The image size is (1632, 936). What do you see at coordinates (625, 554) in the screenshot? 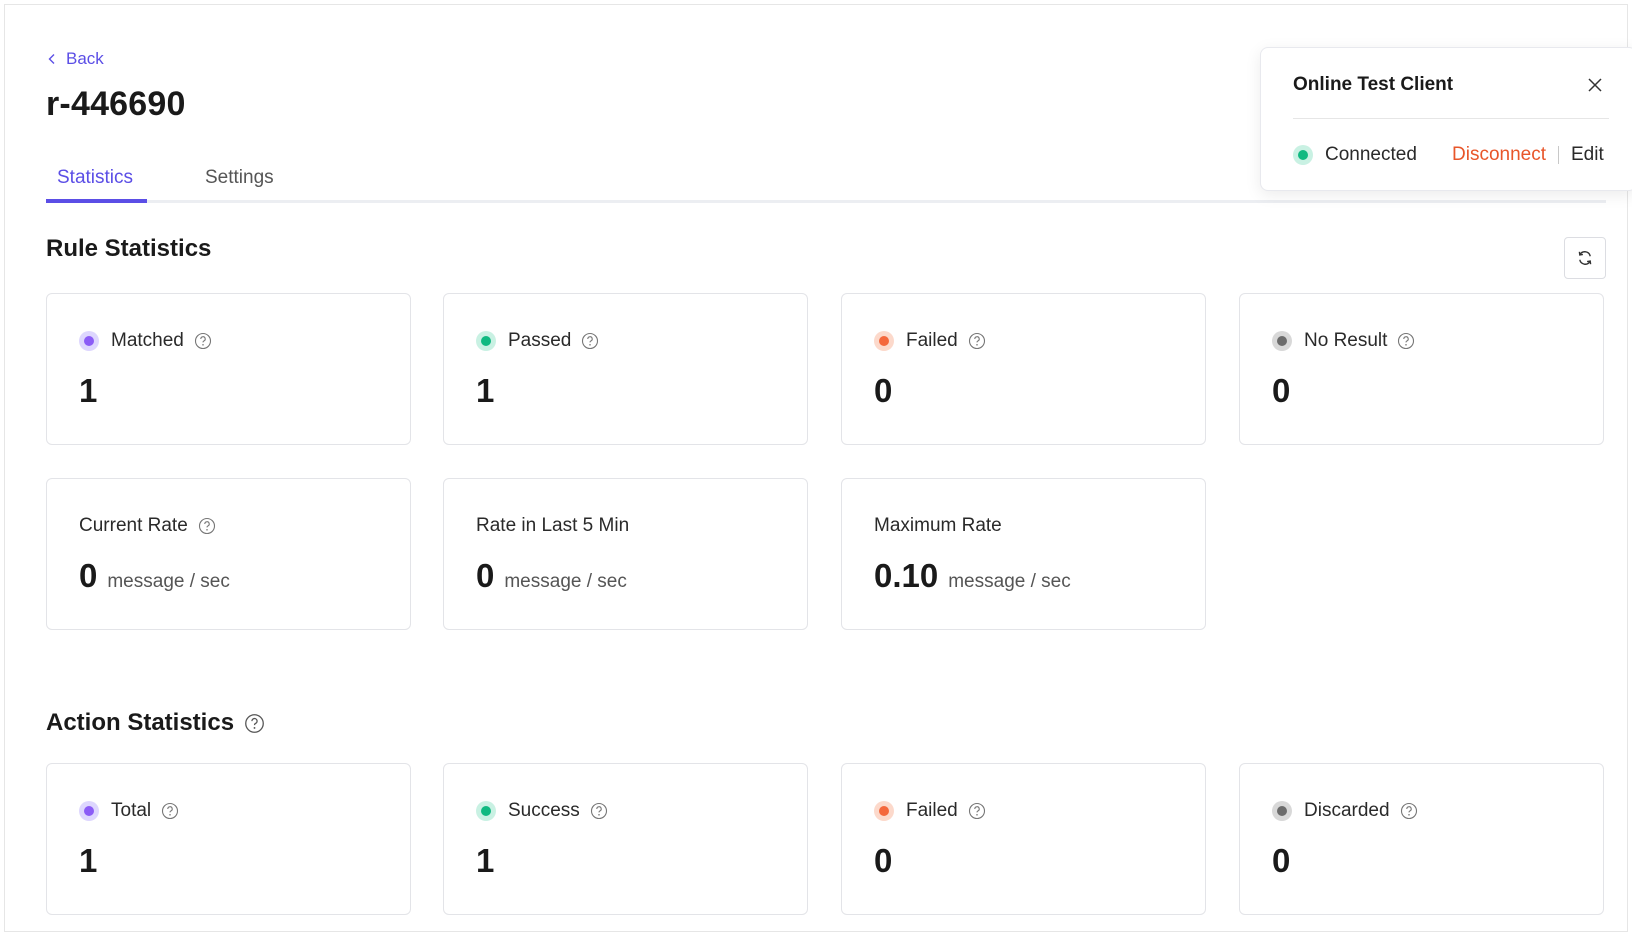
I see `rate-card-last-5-min: Rate in Last 5 Min 0 message / sec` at bounding box center [625, 554].